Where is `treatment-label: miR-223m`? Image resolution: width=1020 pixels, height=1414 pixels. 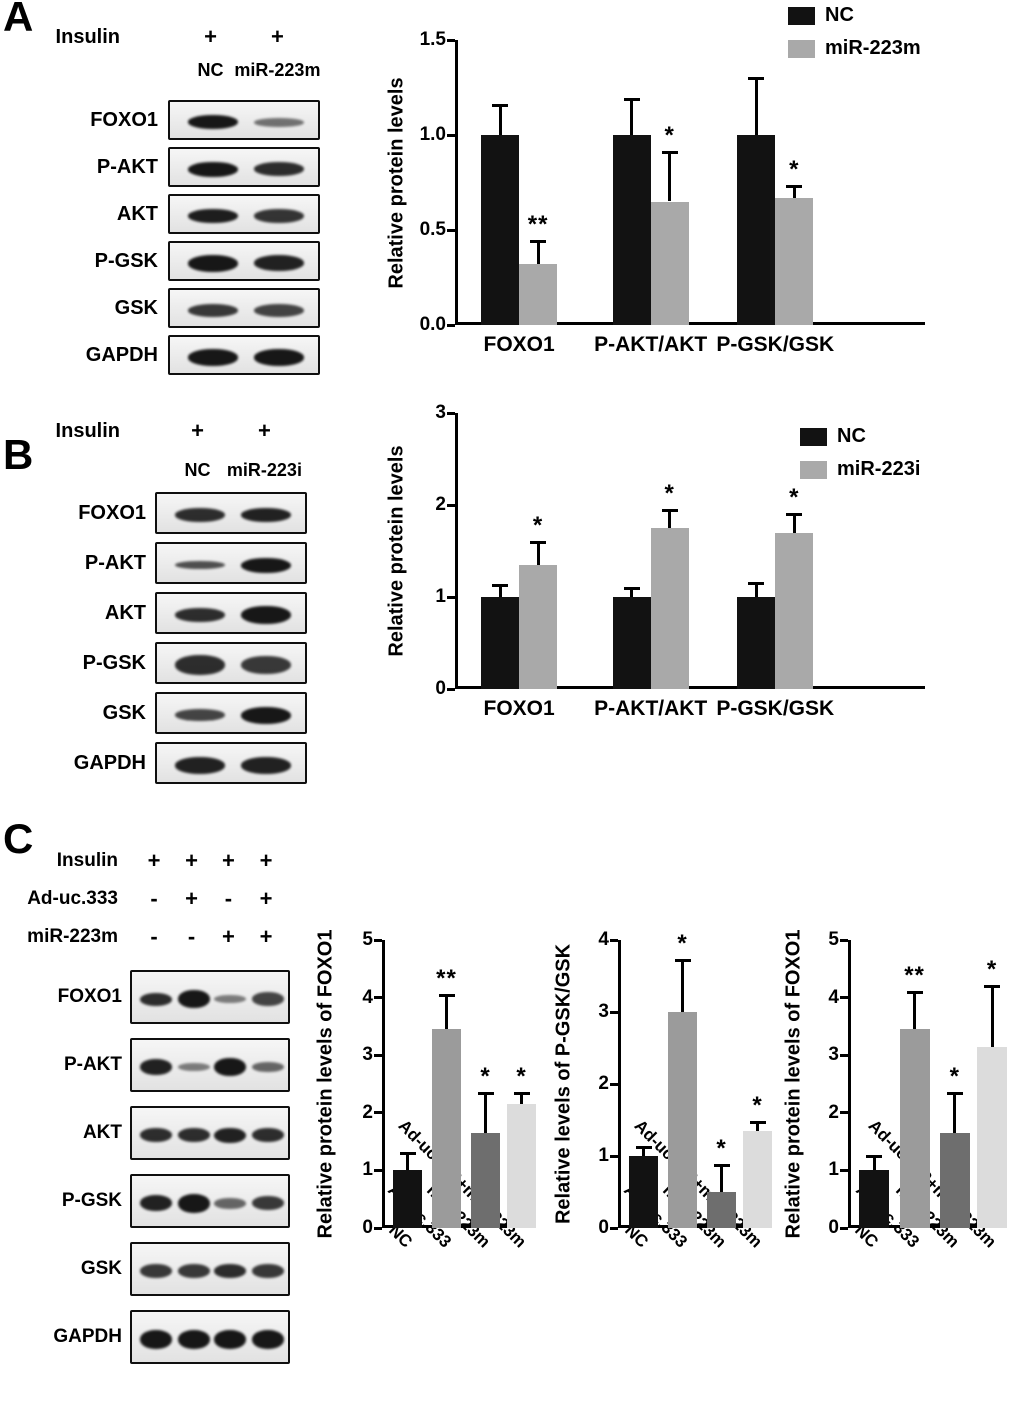
treatment-label: miR-223m is located at coordinates (72, 936).